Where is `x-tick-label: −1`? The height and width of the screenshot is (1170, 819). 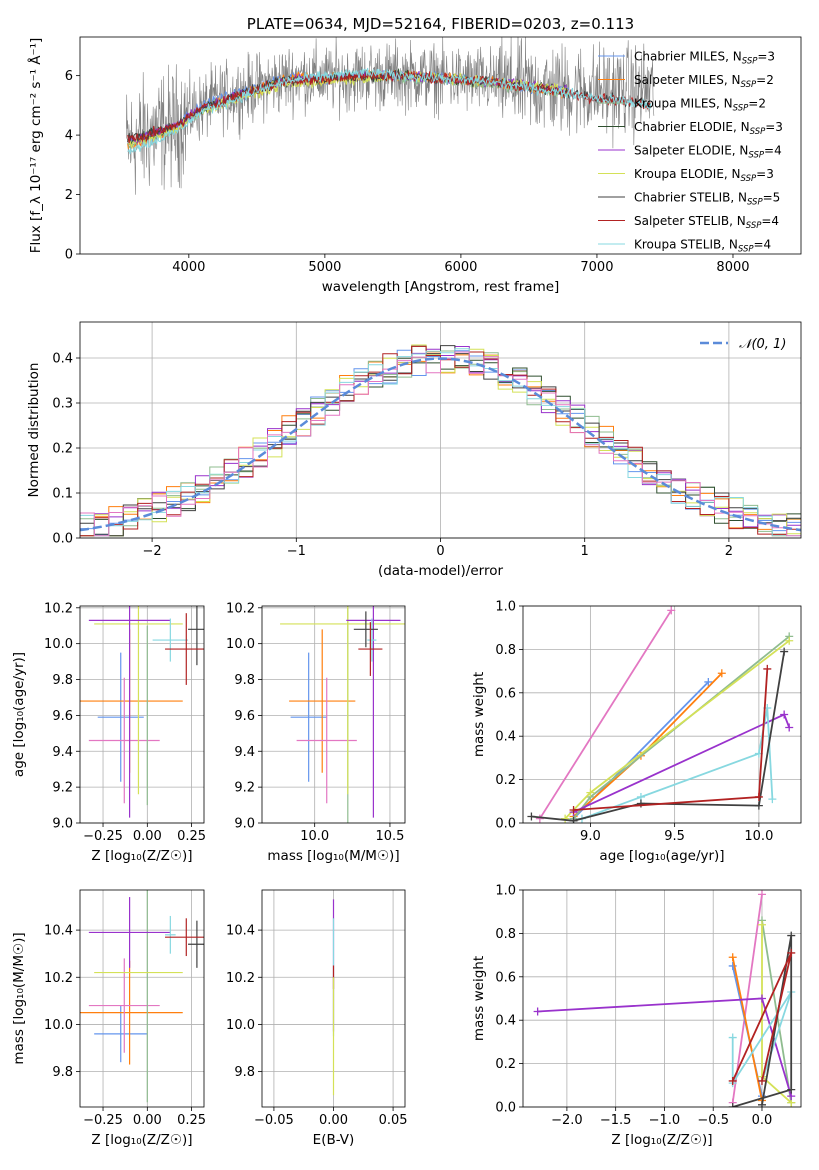
x-tick-label: −1 is located at coordinates (296, 551).